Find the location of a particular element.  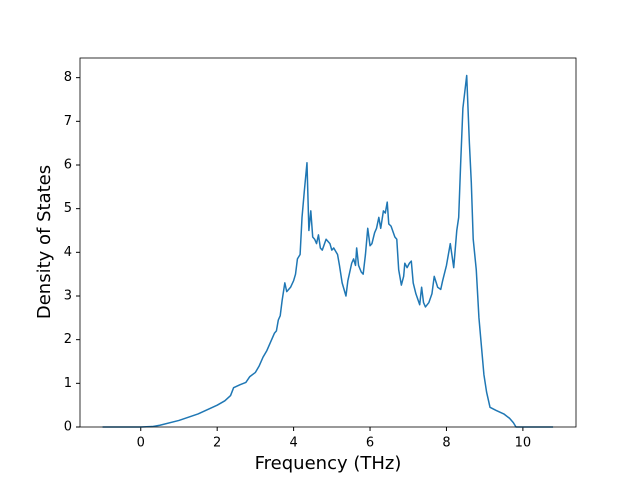

y-tick-label: 4 is located at coordinates (68, 252).